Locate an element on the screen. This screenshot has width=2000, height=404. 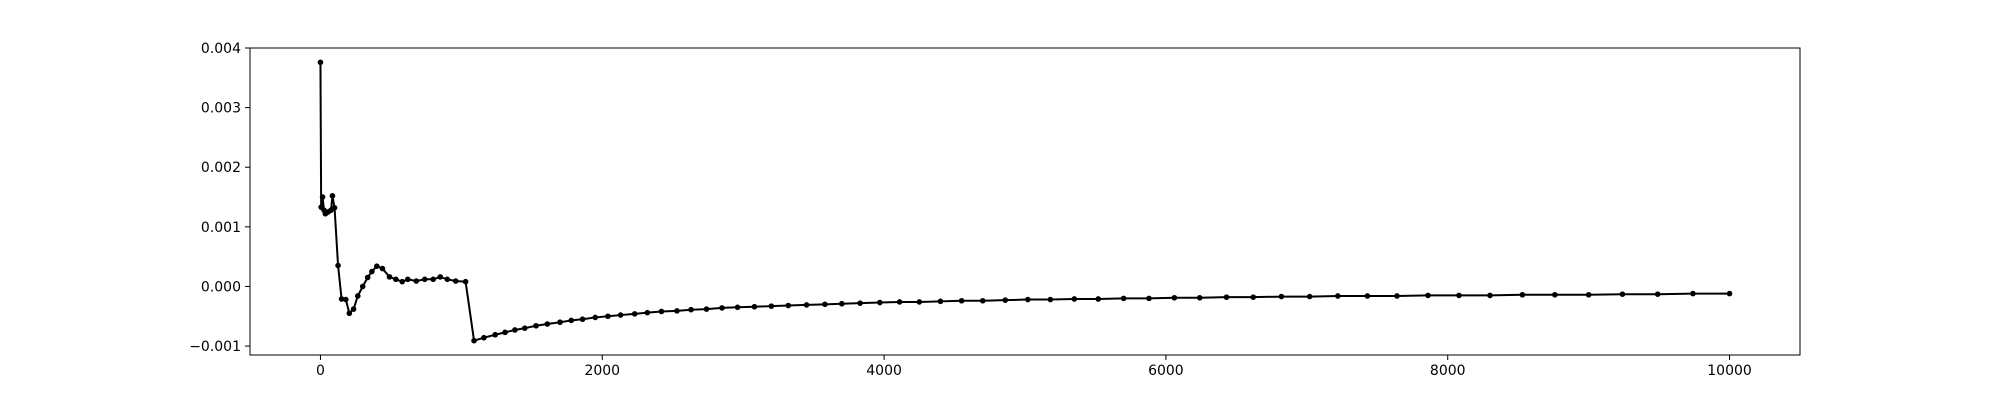
x-tick-label: 0 is located at coordinates (320, 371).